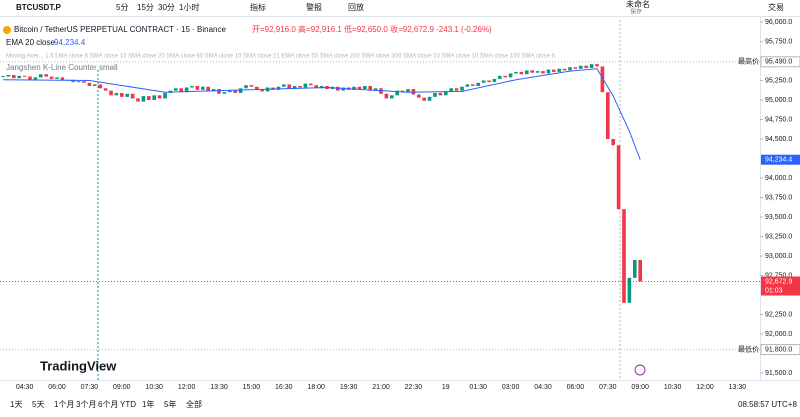  I want to click on interval: 15分, so click(145, 7).